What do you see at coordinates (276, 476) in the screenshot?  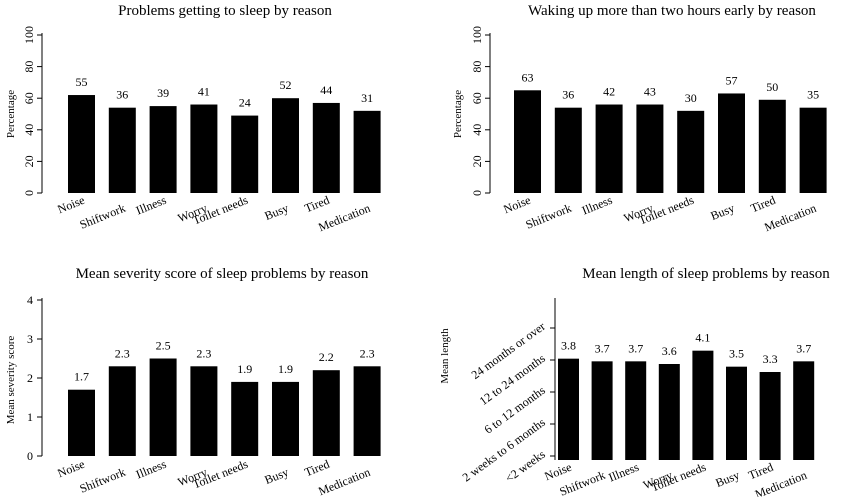 I see `chart3-x-tick-label: Busy` at bounding box center [276, 476].